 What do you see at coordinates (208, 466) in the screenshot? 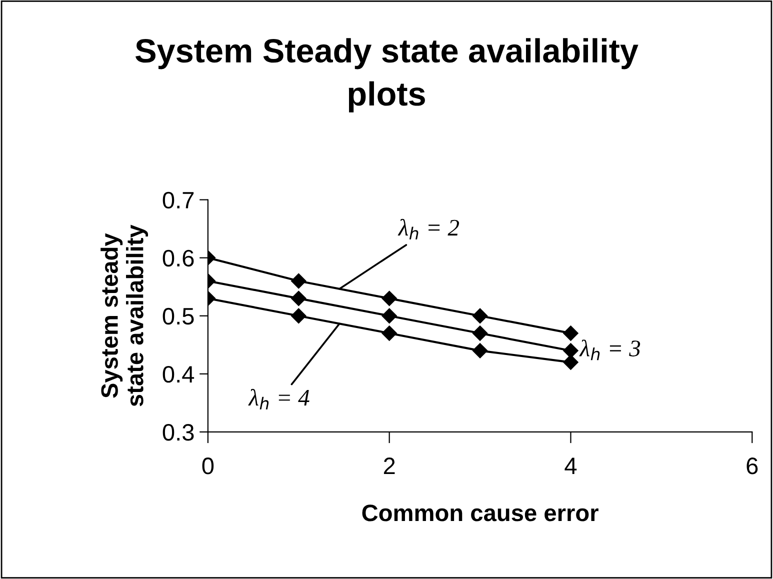
I see `x-tick-label: 0` at bounding box center [208, 466].